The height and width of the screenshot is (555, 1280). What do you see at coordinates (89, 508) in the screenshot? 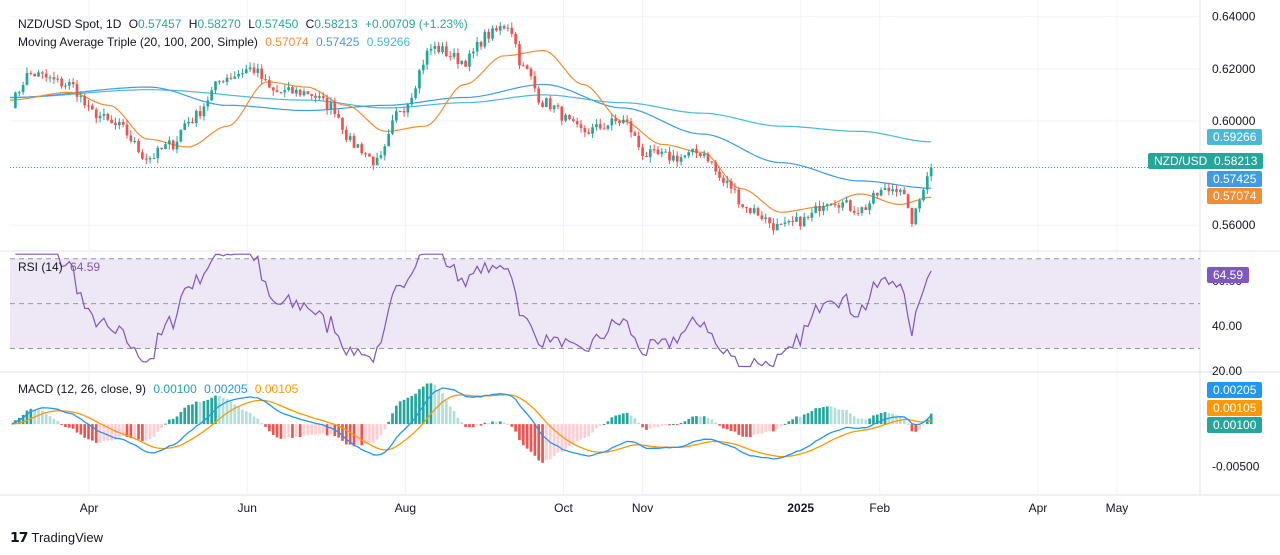
I see `x-tick-label: Apr` at bounding box center [89, 508].